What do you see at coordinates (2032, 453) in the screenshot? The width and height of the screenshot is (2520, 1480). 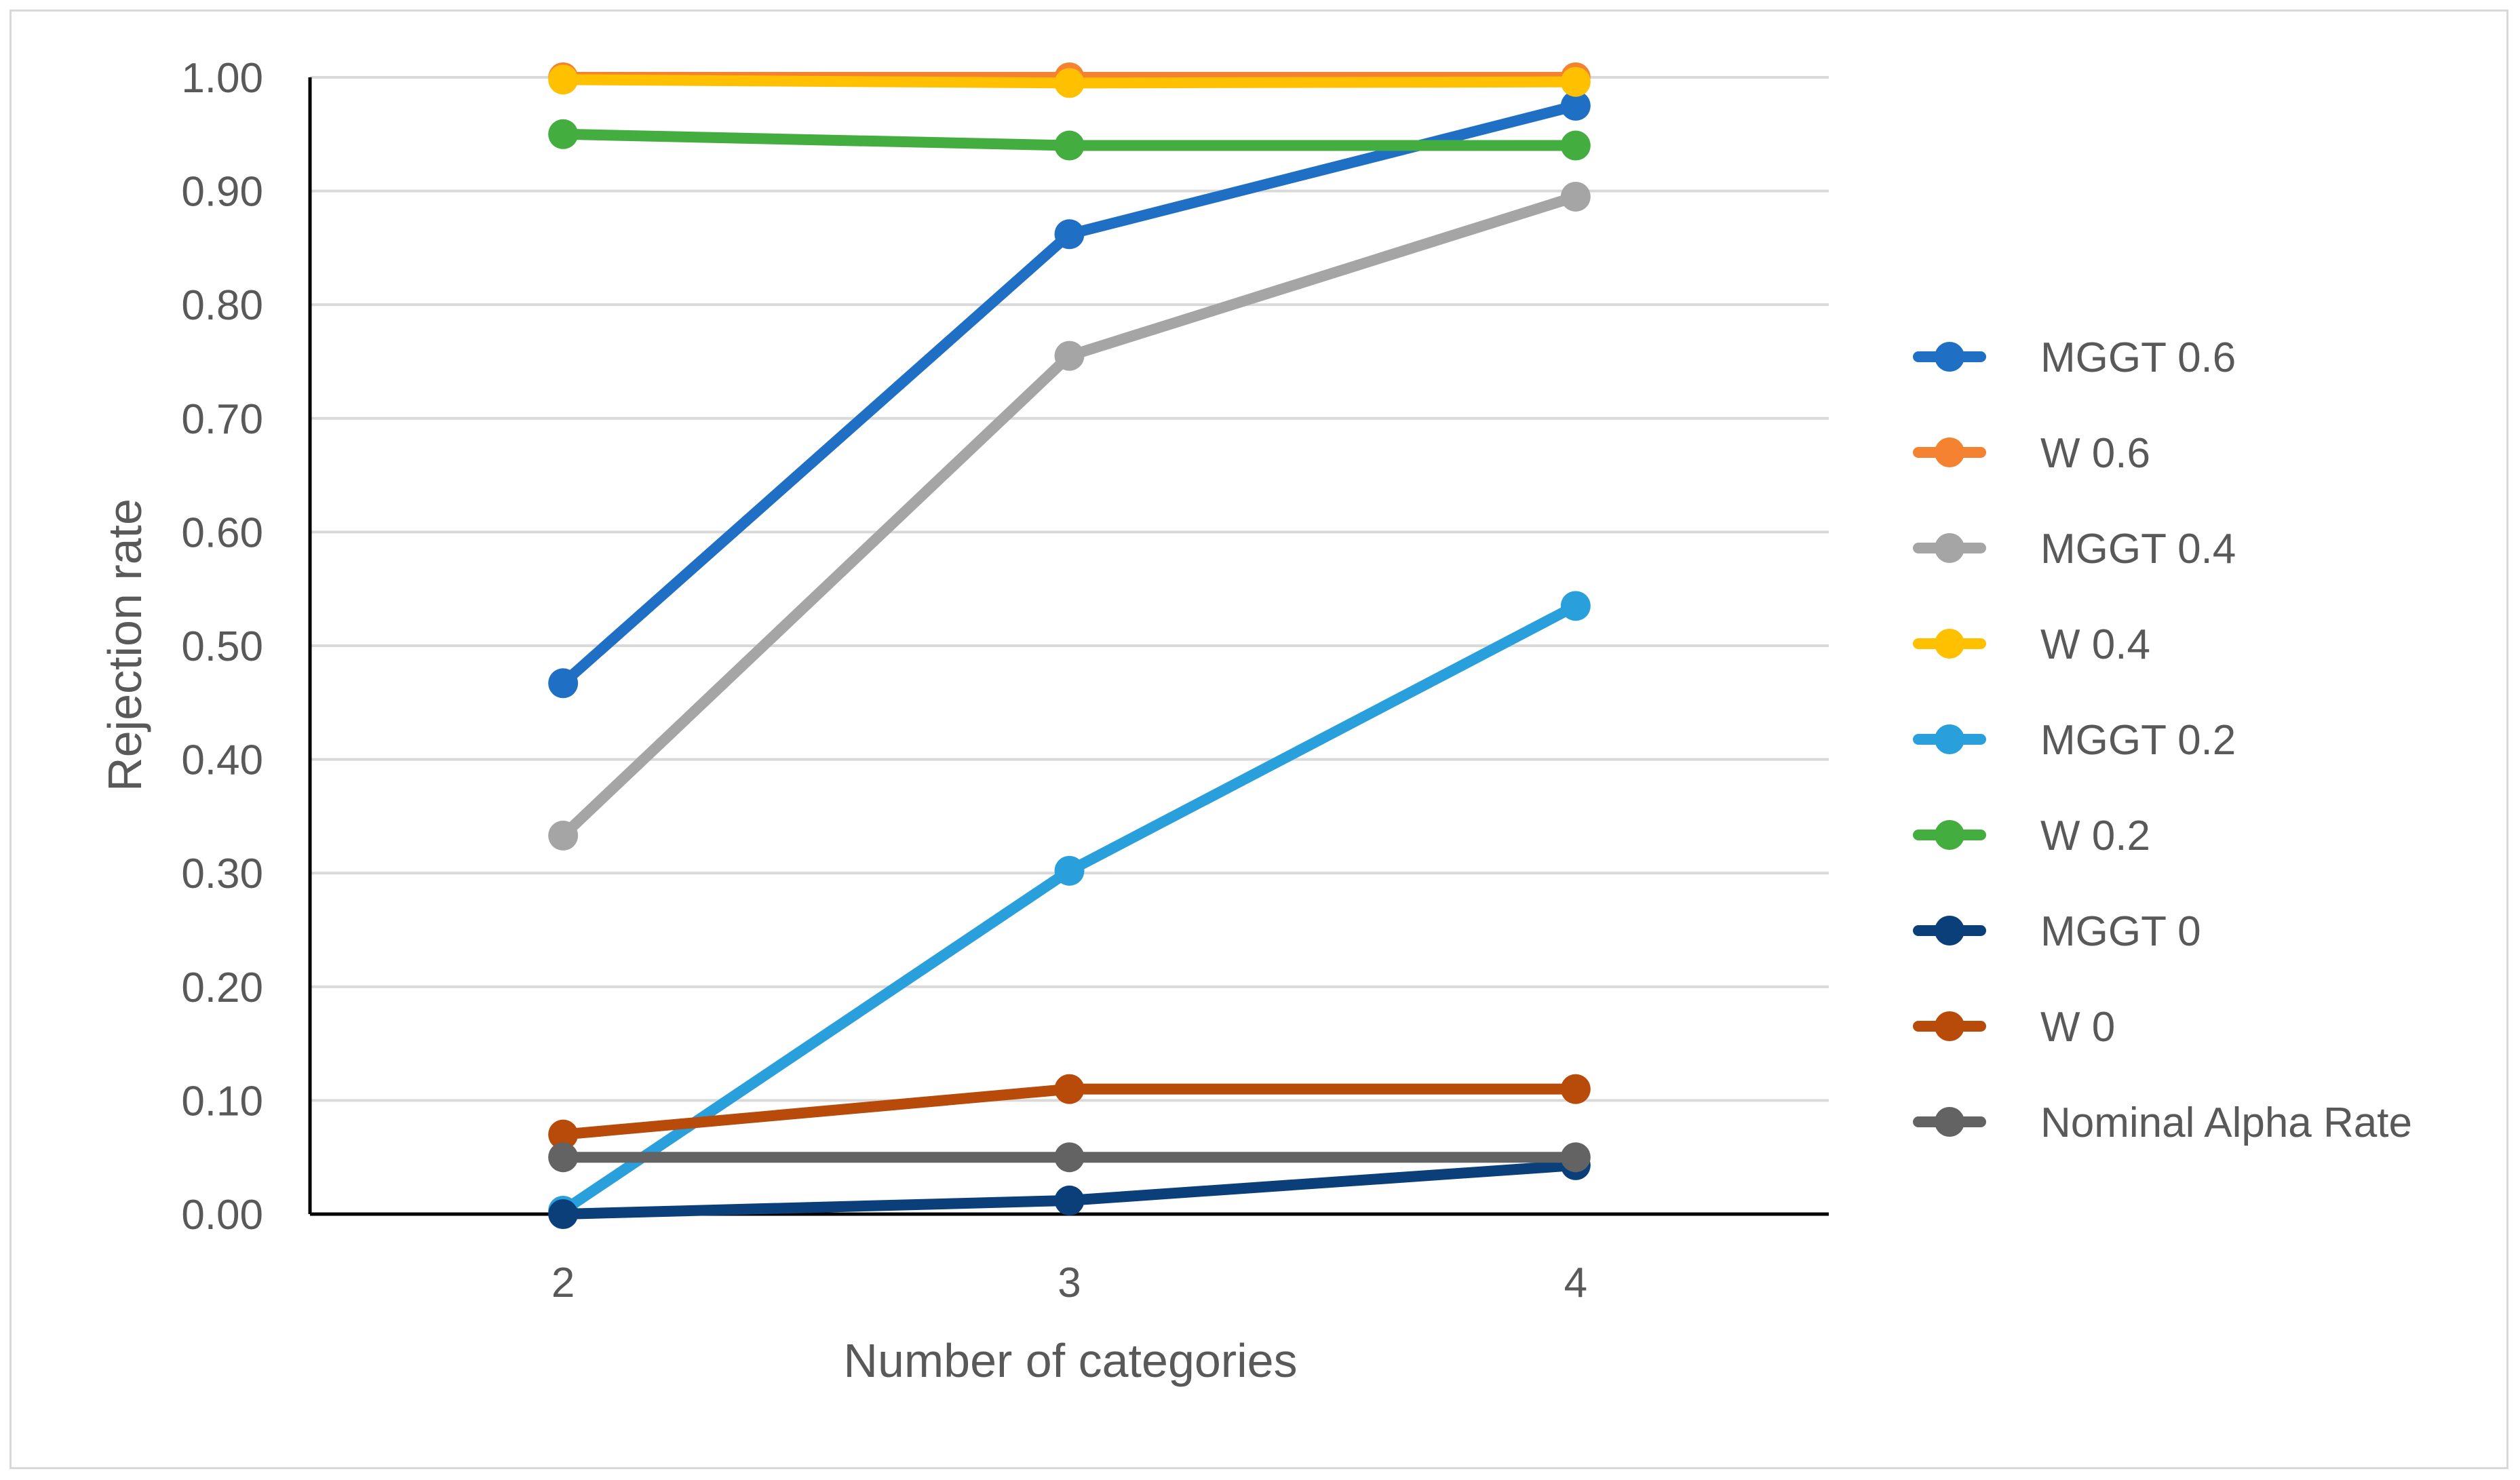 I see `legend-entry: W 0.6` at bounding box center [2032, 453].